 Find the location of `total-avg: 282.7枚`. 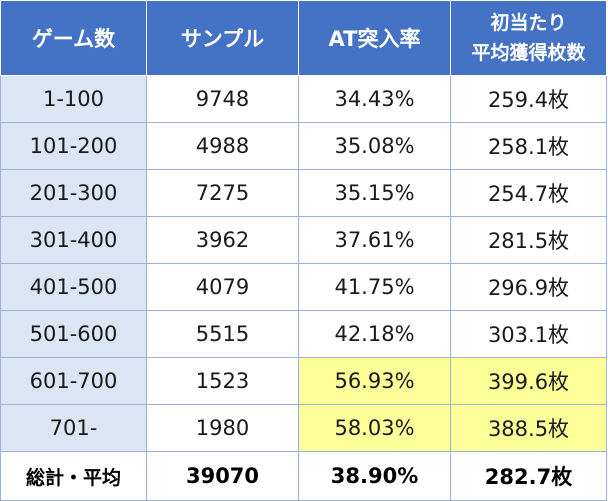

total-avg: 282.7枚 is located at coordinates (528, 476).